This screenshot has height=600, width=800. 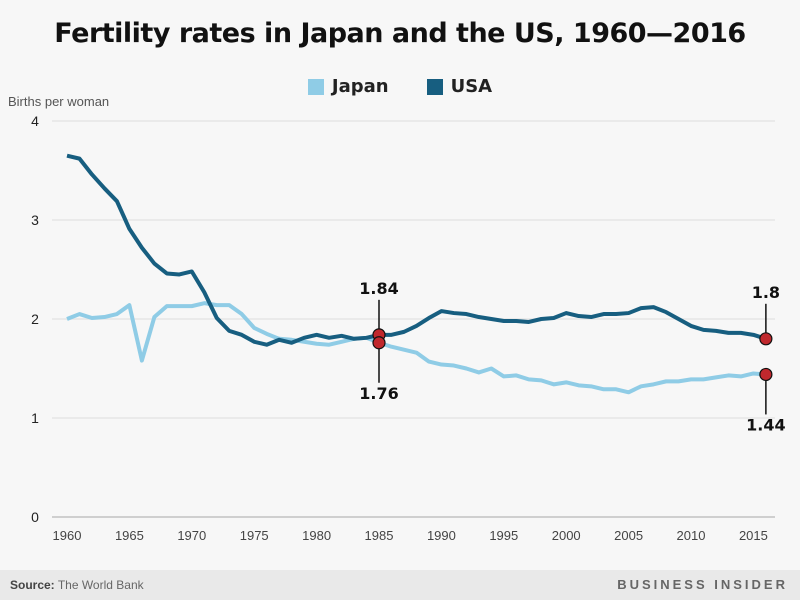 What do you see at coordinates (32, 585) in the screenshot?
I see `source-label: Source:` at bounding box center [32, 585].